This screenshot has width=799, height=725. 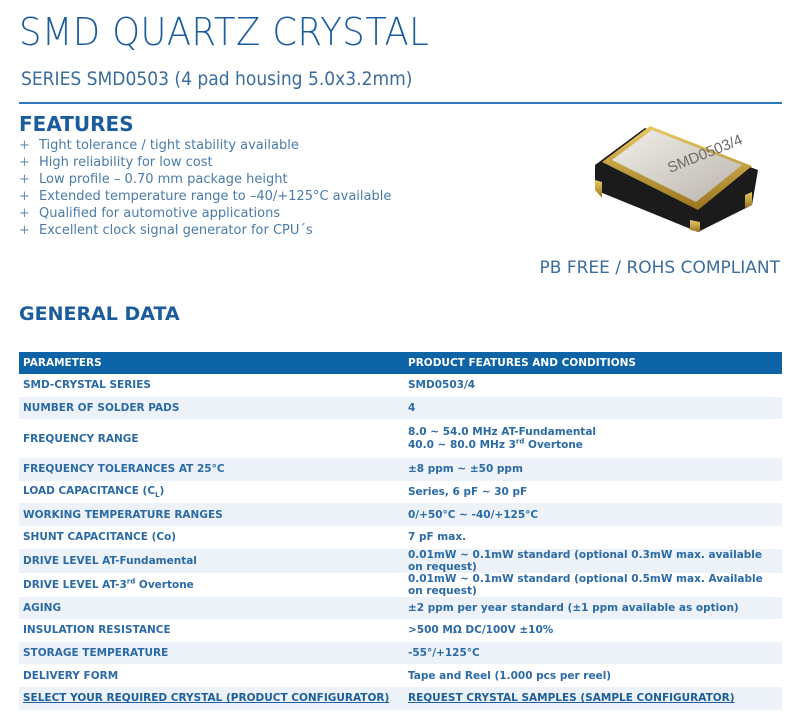 I want to click on value-text: 4, so click(x=412, y=407).